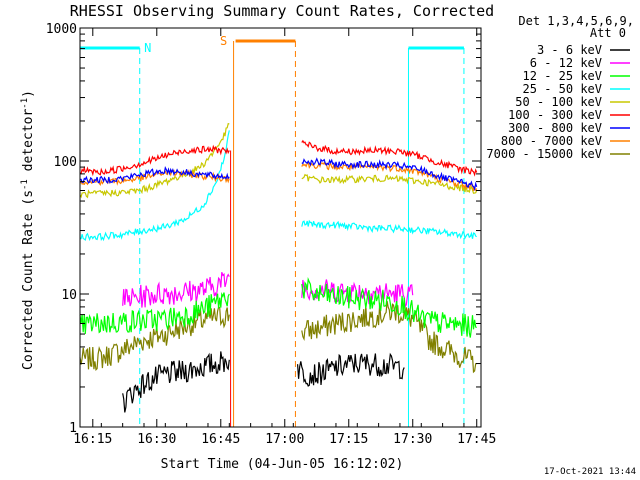  What do you see at coordinates (566, 63) in the screenshot?
I see `legend-label-1: 6 - 12 keV` at bounding box center [566, 63].